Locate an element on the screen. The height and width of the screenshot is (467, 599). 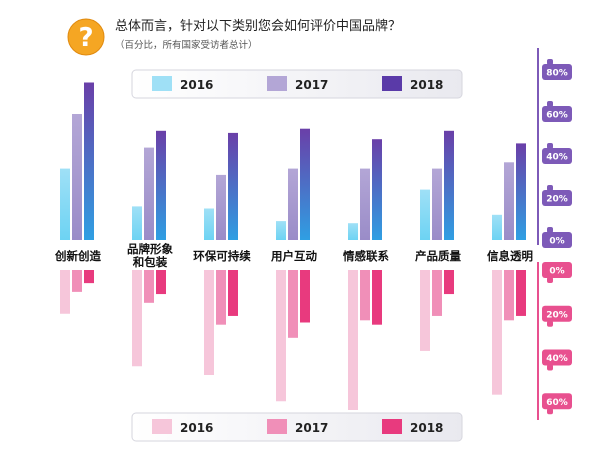
category-label-1-line0: 品牌形象 is located at coordinates (150, 249).